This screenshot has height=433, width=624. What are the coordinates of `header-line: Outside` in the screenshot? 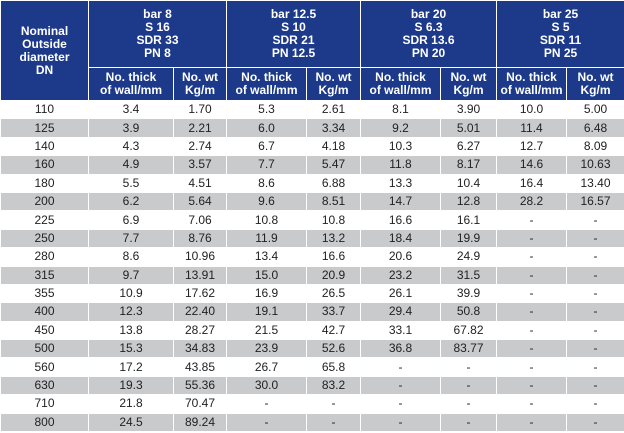 It's located at (44, 43).